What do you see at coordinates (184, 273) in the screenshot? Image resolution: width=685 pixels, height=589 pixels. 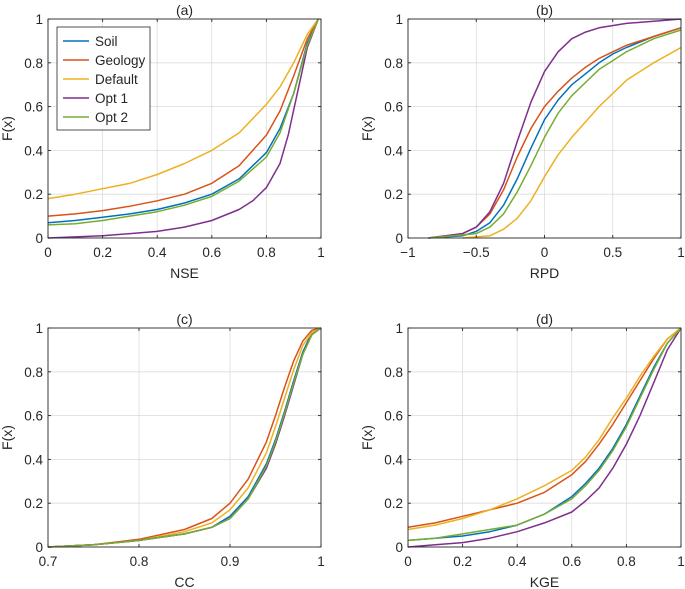 I see `x-axis-label: NSE` at bounding box center [184, 273].